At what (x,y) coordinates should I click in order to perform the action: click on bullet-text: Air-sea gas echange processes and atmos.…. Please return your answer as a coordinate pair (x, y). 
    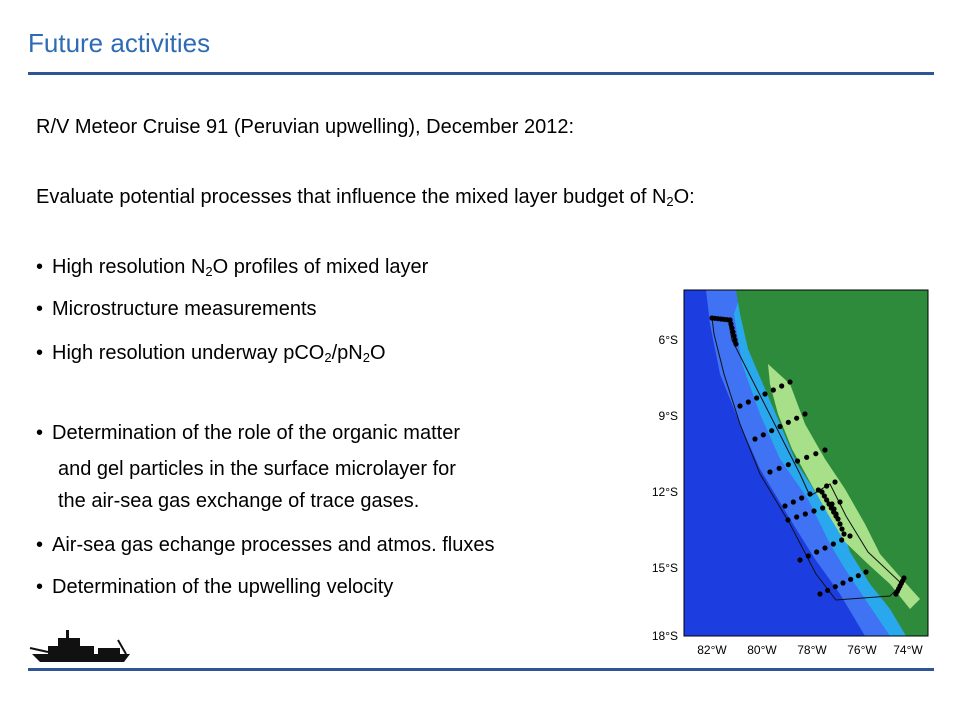
    Looking at the image, I should click on (273, 545).